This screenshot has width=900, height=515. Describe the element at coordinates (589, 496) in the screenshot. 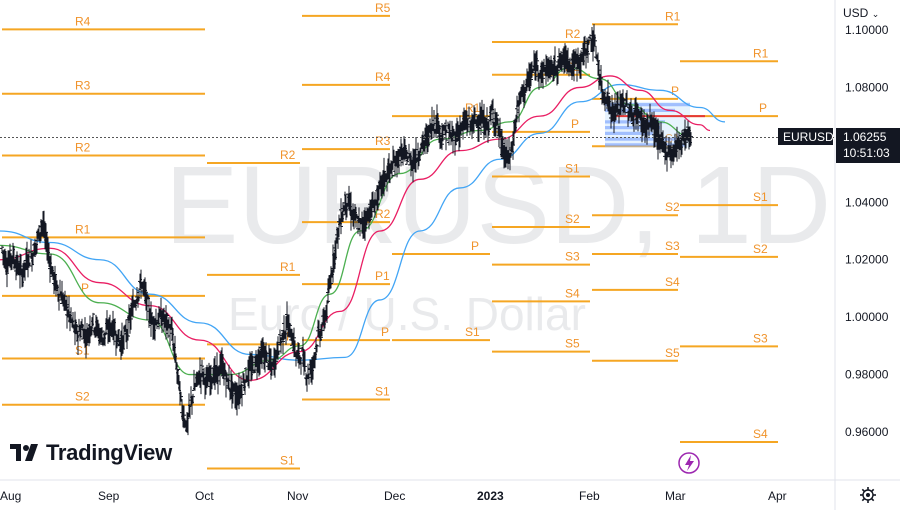

I see `time-tick-label: Feb` at that location.